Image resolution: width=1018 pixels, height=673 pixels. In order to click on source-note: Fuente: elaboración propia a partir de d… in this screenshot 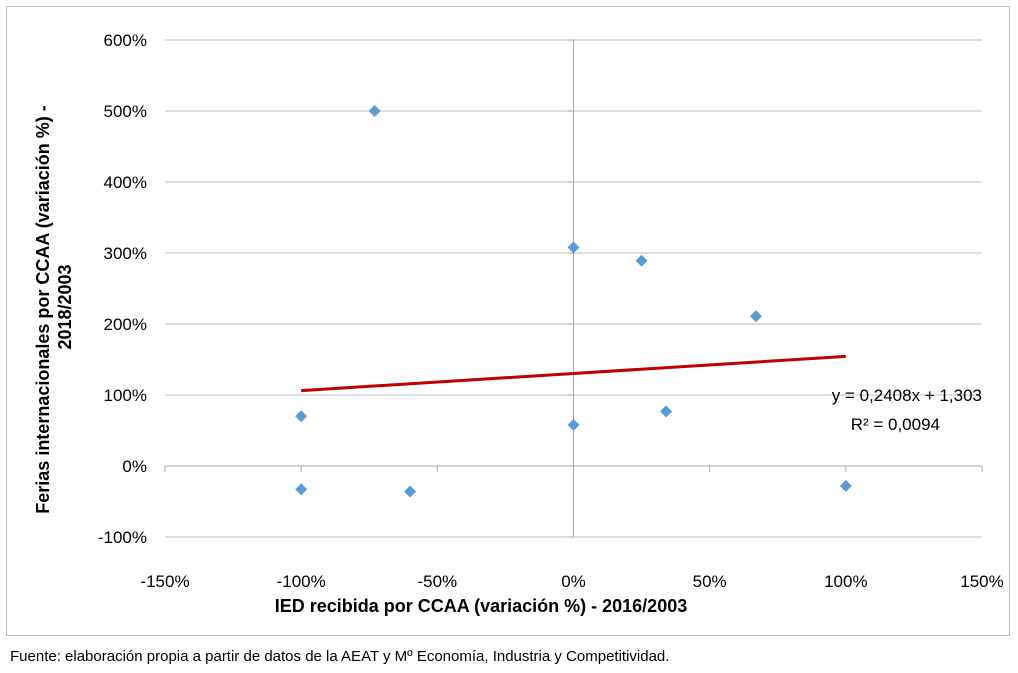, I will do `click(340, 656)`.